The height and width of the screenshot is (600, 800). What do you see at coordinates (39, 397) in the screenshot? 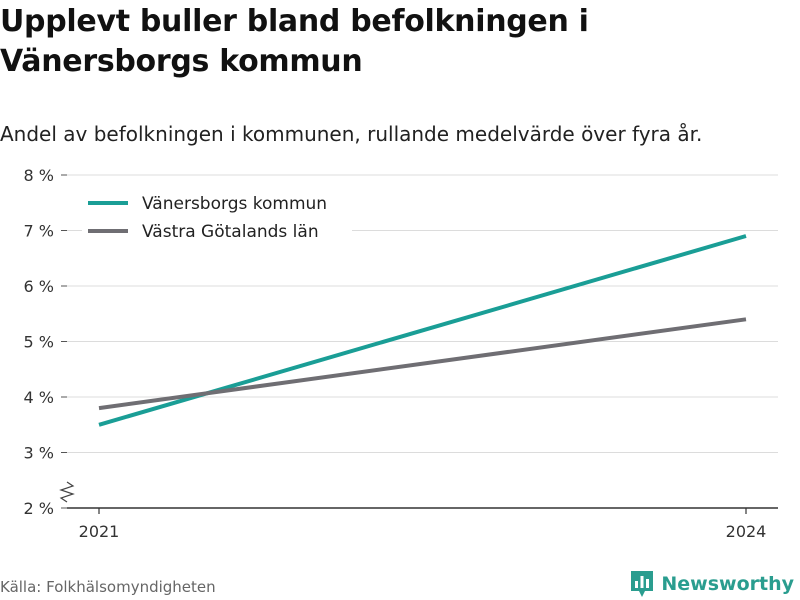
I see `y-tick-label: 4 %` at bounding box center [39, 397].